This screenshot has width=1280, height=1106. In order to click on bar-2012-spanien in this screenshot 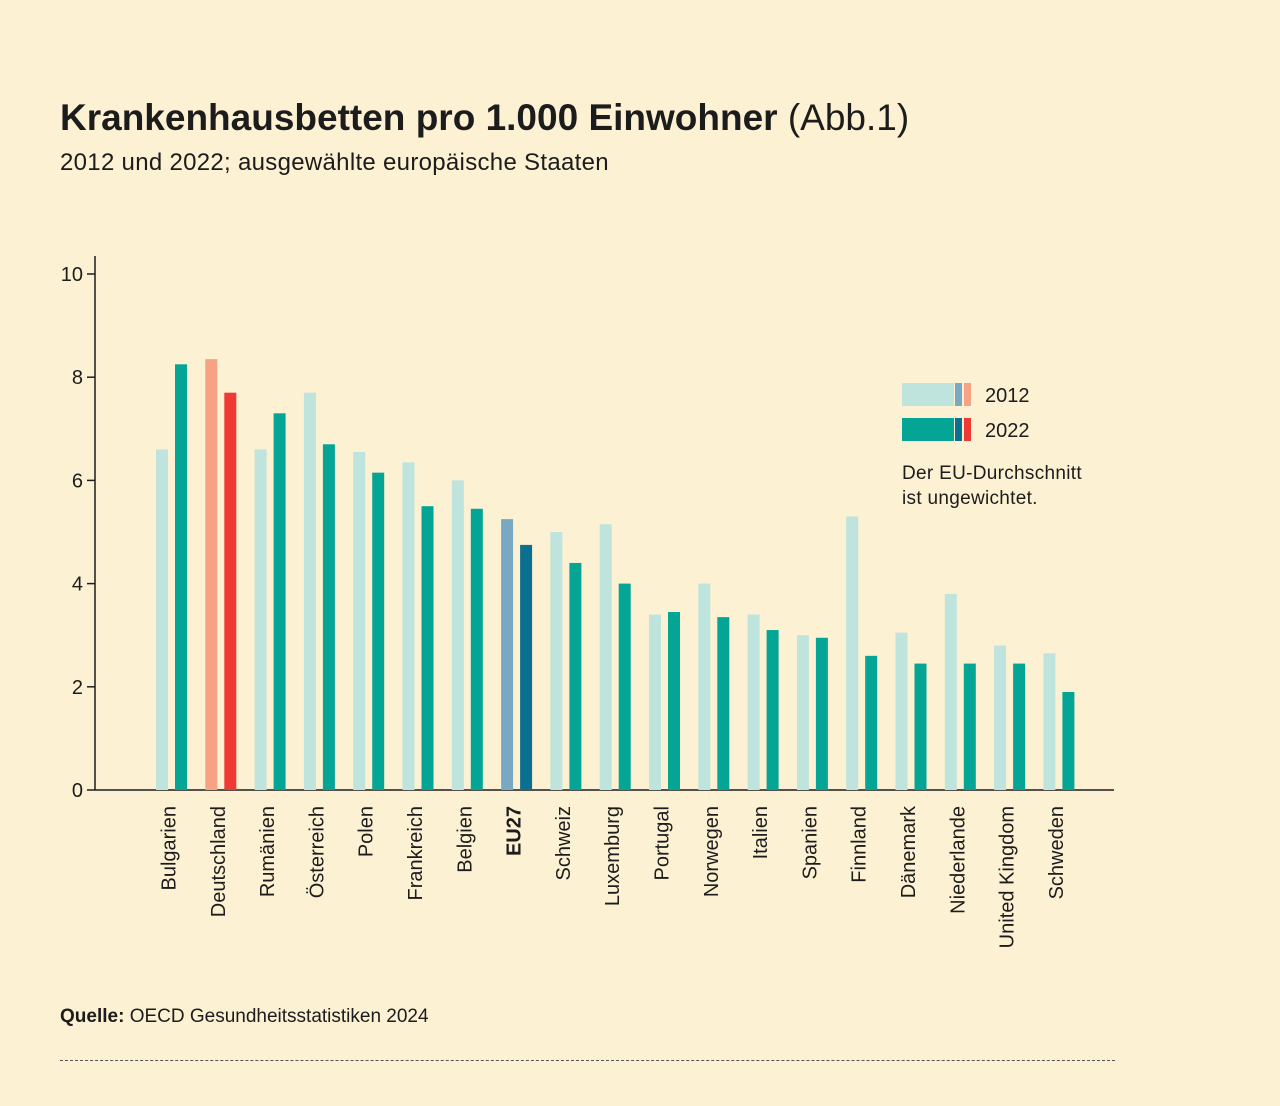, I will do `click(802, 712)`.